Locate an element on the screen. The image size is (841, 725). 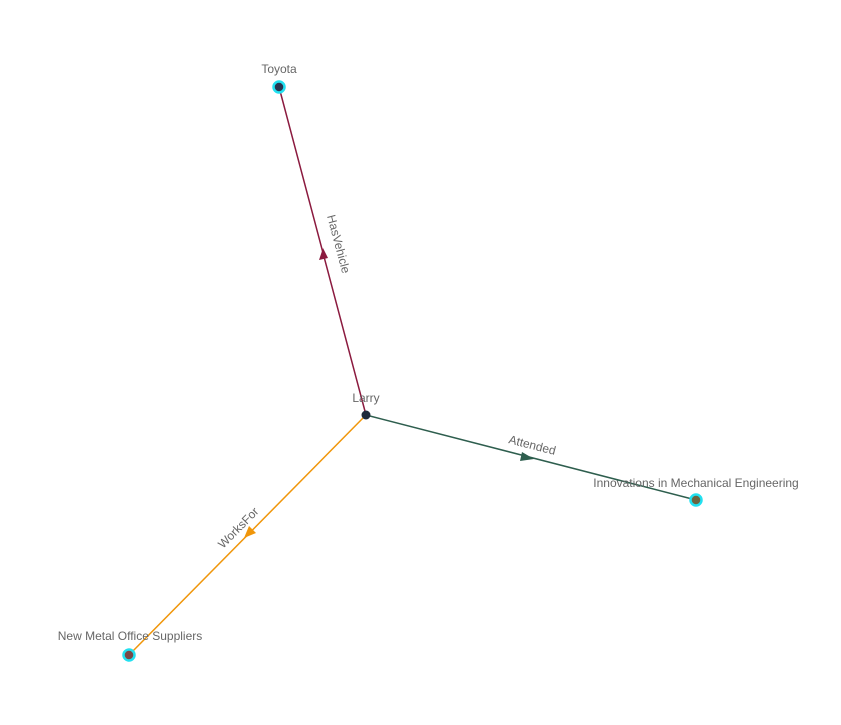
node-newmetal: New Metal Office Suppliers is located at coordinates (130, 645).